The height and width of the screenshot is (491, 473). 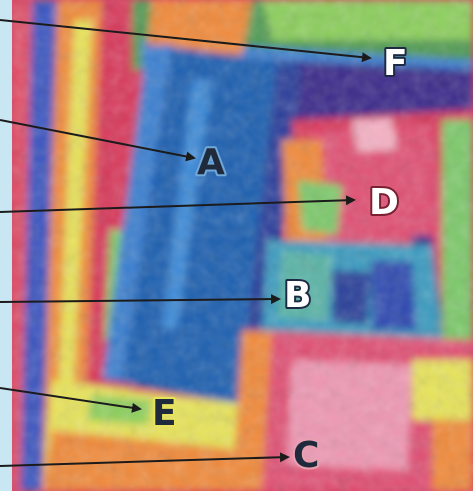 What do you see at coordinates (186, 41) in the screenshot?
I see `arrow-f` at bounding box center [186, 41].